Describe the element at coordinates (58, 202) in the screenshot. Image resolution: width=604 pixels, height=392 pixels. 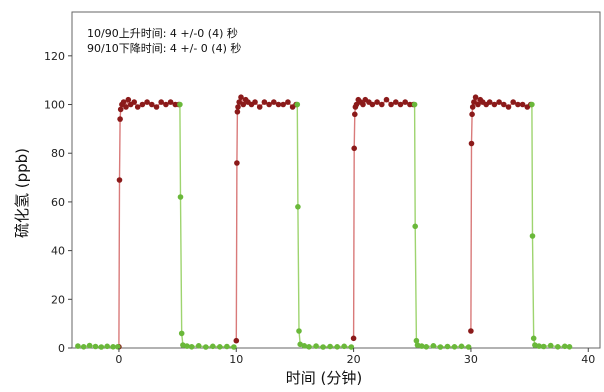
I see `y-tick-label: 60` at that location.